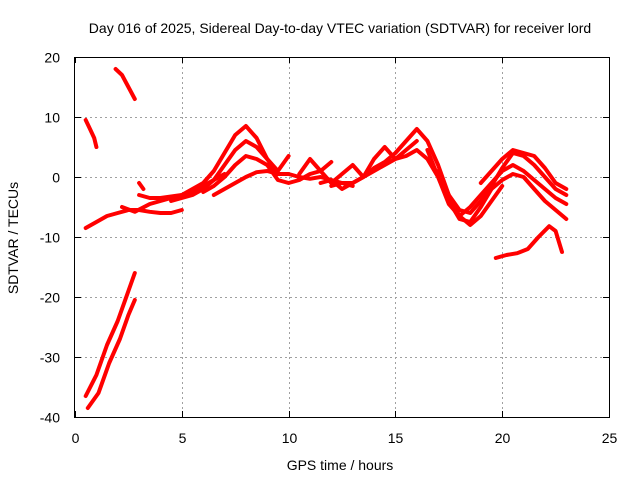 The height and width of the screenshot is (480, 640). I want to click on x-axis-title: GPS time / hours, so click(340, 465).